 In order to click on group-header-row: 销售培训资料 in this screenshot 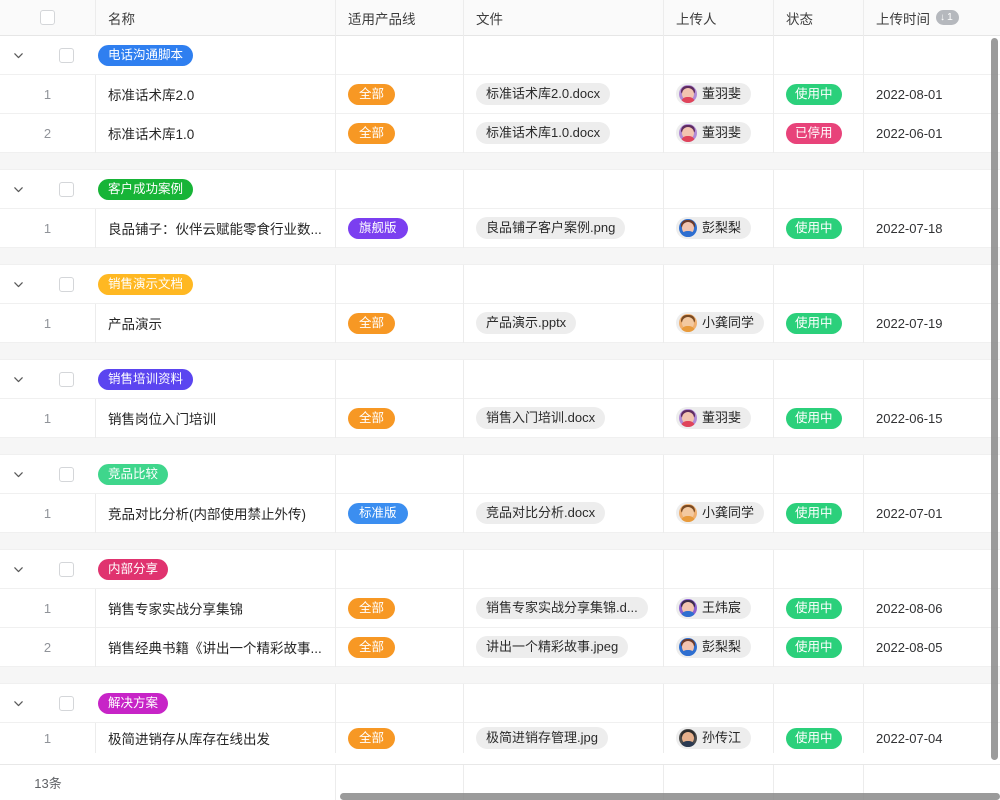, I will do `click(500, 379)`.